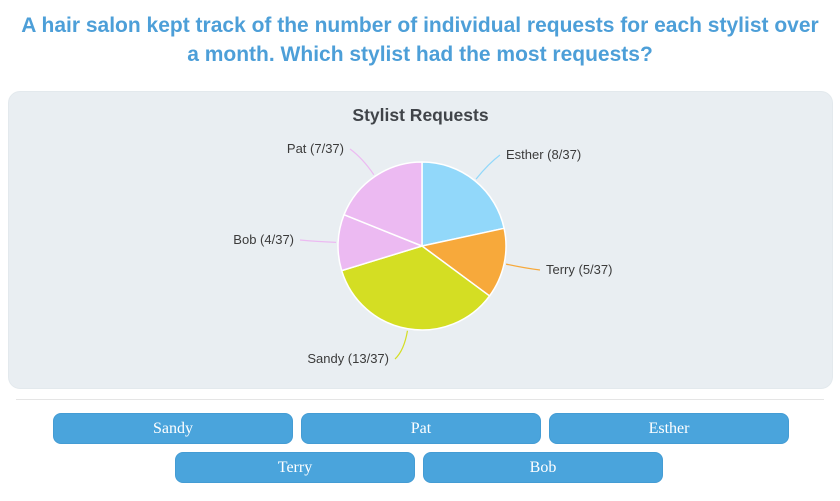  What do you see at coordinates (383, 204) in the screenshot?
I see `pie-slice-pat` at bounding box center [383, 204].